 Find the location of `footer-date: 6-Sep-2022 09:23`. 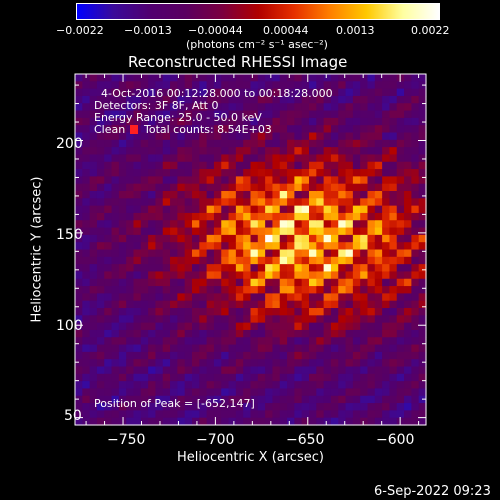

footer-date: 6-Sep-2022 09:23 is located at coordinates (432, 491).